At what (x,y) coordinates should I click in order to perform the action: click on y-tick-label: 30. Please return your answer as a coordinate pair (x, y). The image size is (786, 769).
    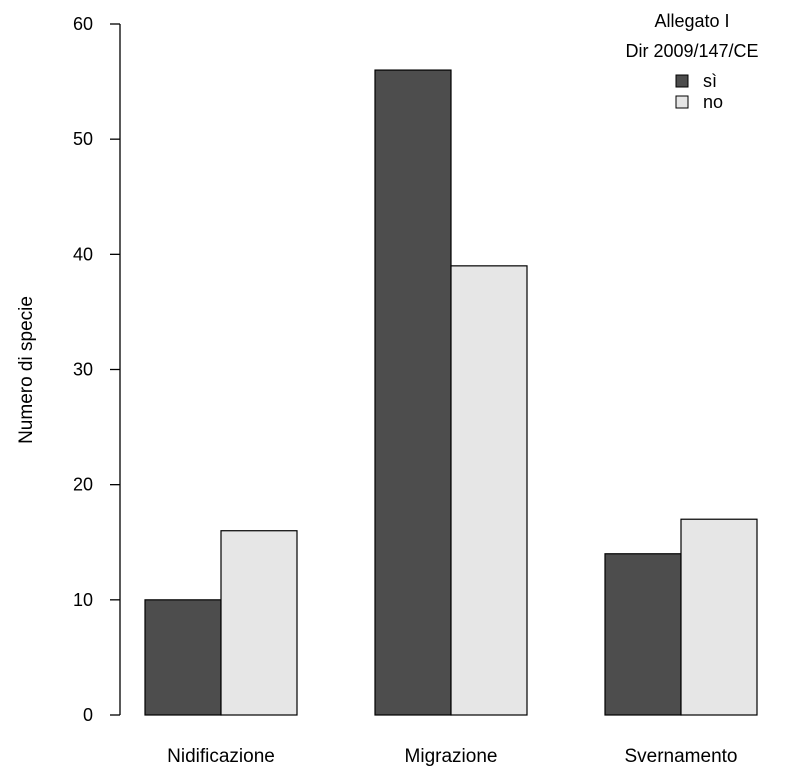
    Looking at the image, I should click on (83, 370).